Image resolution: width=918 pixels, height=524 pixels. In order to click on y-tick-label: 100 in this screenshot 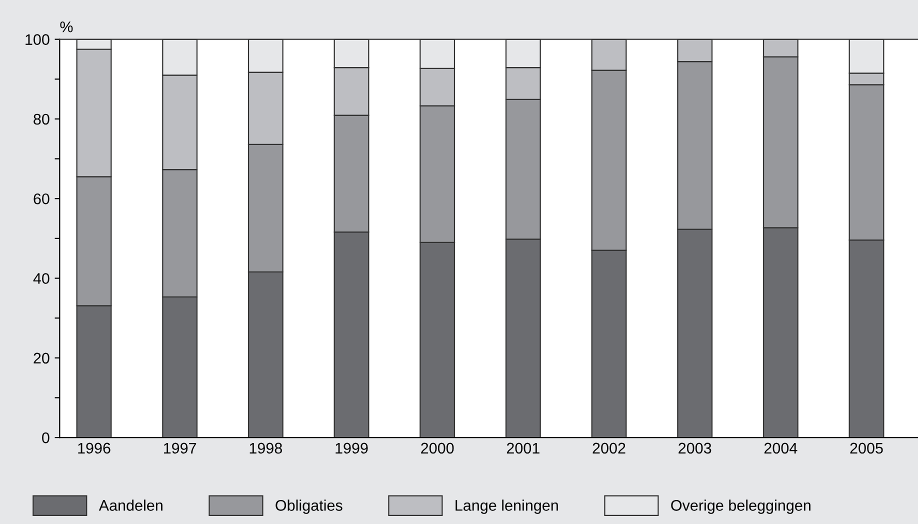, I will do `click(38, 39)`.